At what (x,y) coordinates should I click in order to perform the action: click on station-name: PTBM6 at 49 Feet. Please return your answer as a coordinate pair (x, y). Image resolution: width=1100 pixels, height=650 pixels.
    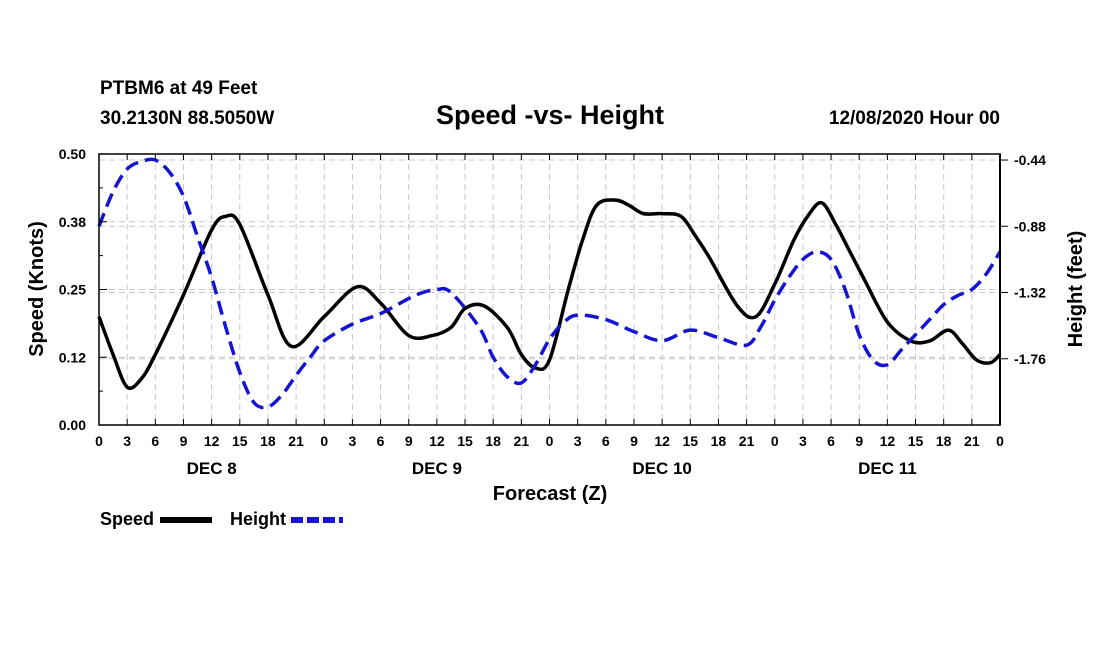
    Looking at the image, I should click on (179, 88).